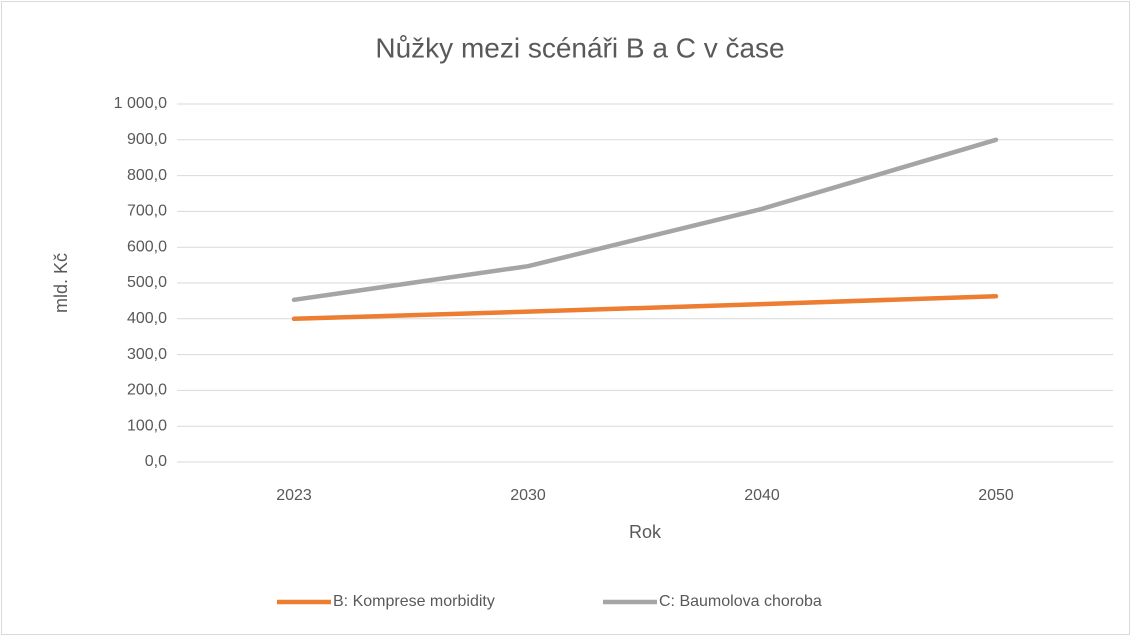 The image size is (1139, 637). I want to click on x-tick-label: 2023, so click(294, 495).